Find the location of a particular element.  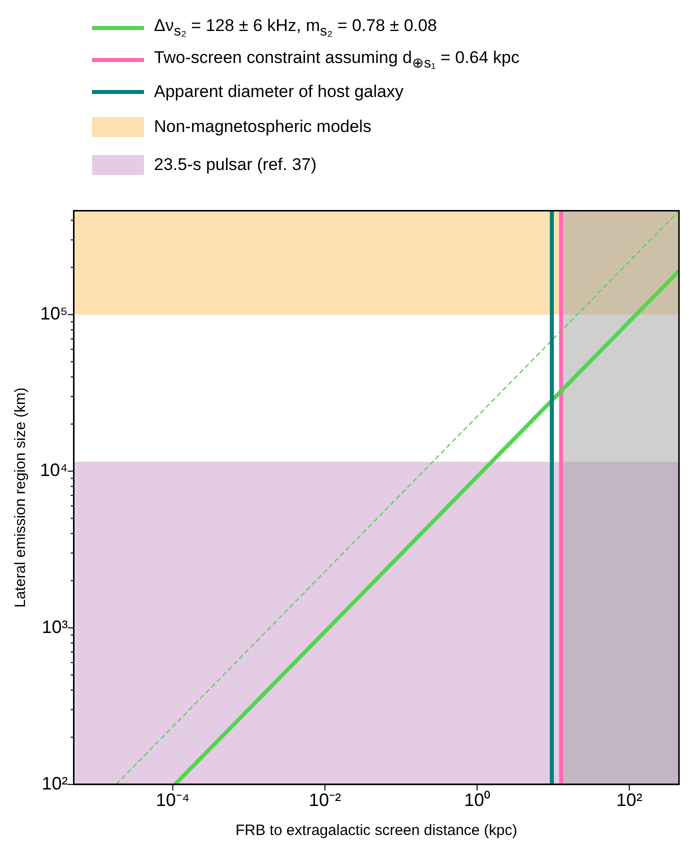

legend-label: Non-magnetospheric models is located at coordinates (263, 127).